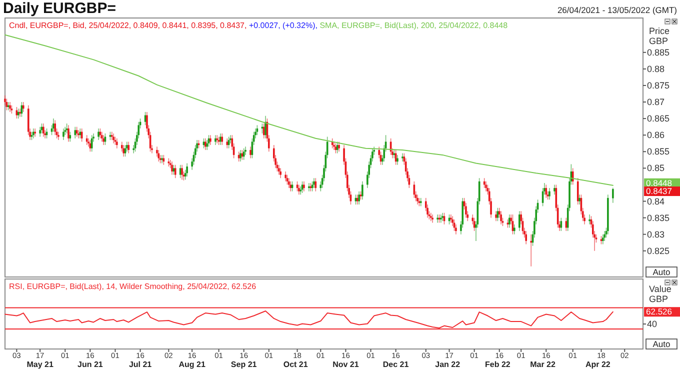 This screenshot has width=680, height=372. Describe the element at coordinates (656, 135) in the screenshot. I see `y-tick-label: 0.86` at that location.